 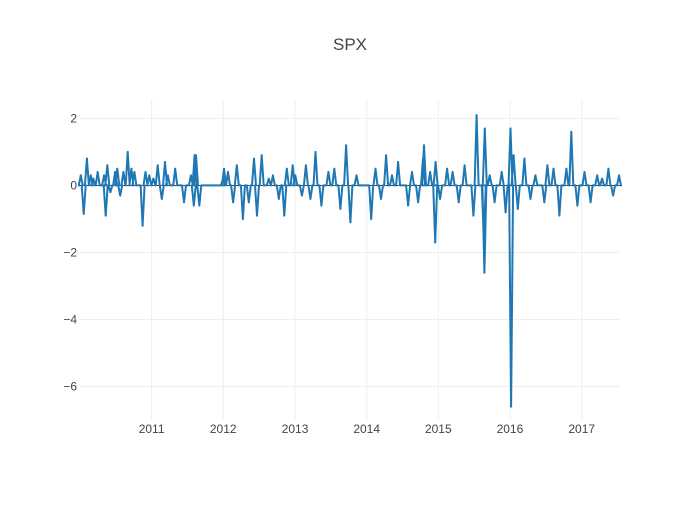 What do you see at coordinates (223, 429) in the screenshot?
I see `x-tick-label: 2012` at bounding box center [223, 429].